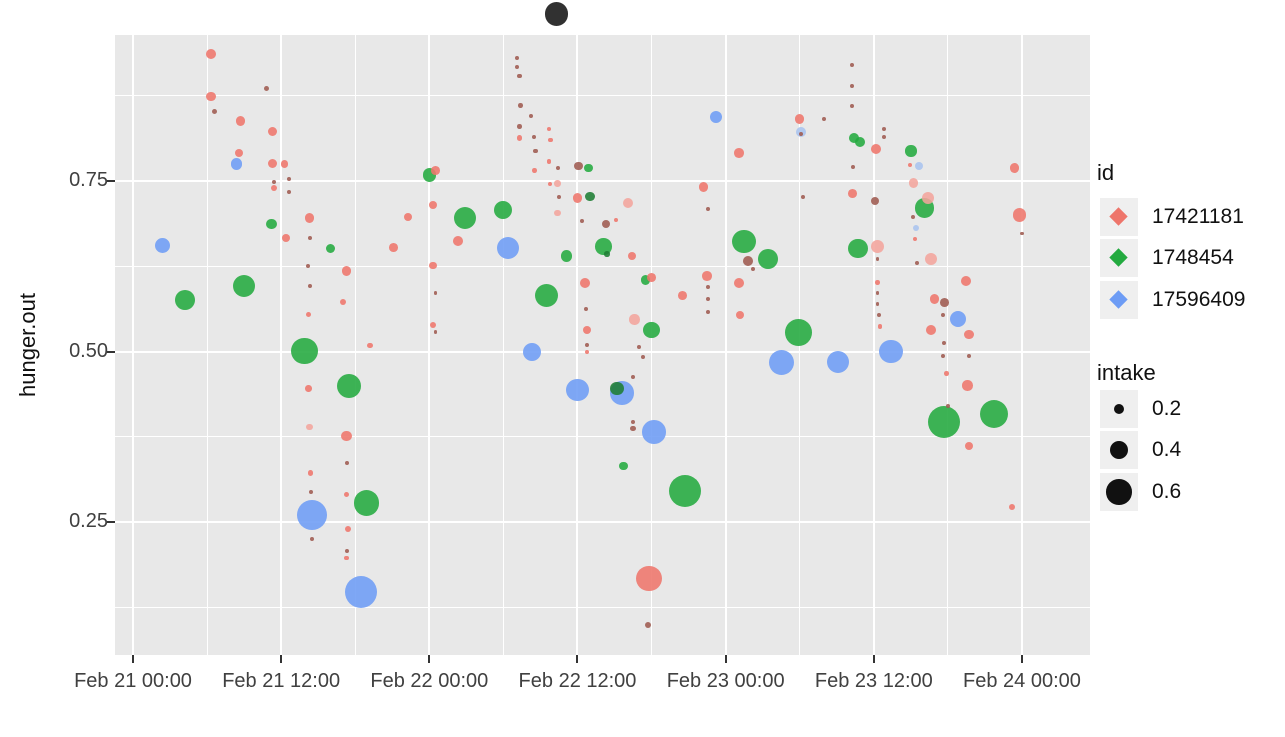 This screenshot has width=1285, height=737. What do you see at coordinates (725, 681) in the screenshot?
I see `x-tick-label: Feb 23 00:00` at bounding box center [725, 681].